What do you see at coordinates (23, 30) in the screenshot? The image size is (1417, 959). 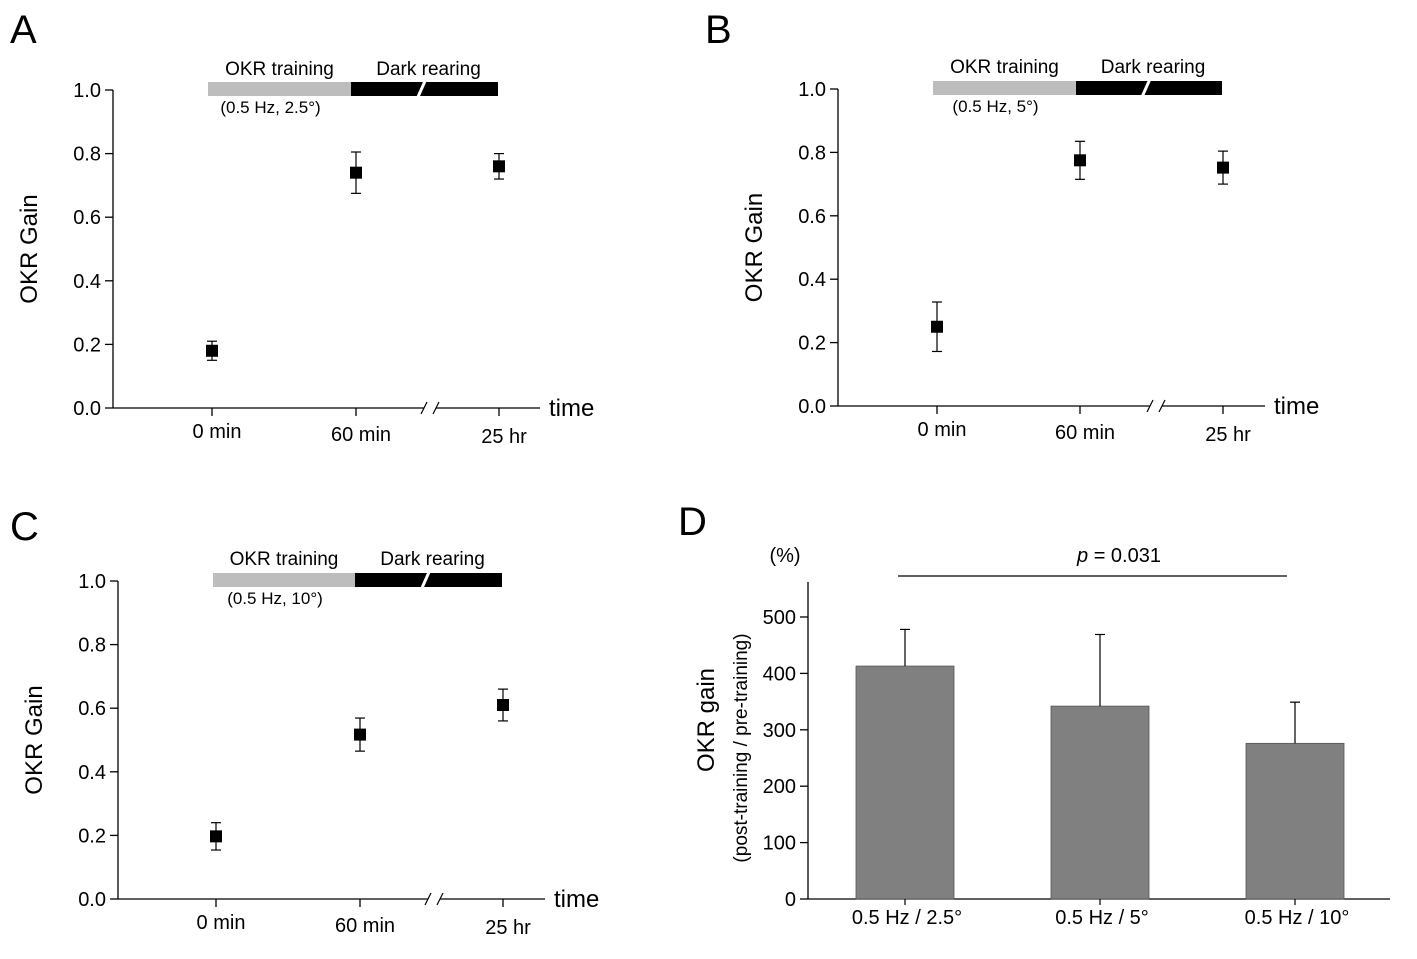 I see `panel-letter: A` at bounding box center [23, 30].